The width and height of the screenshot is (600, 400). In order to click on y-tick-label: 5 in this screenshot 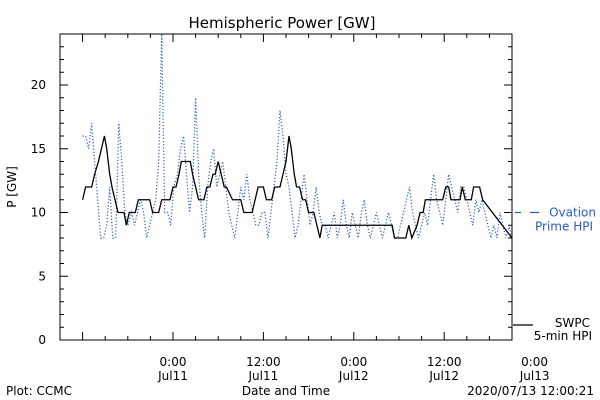, I will do `click(42, 276)`.